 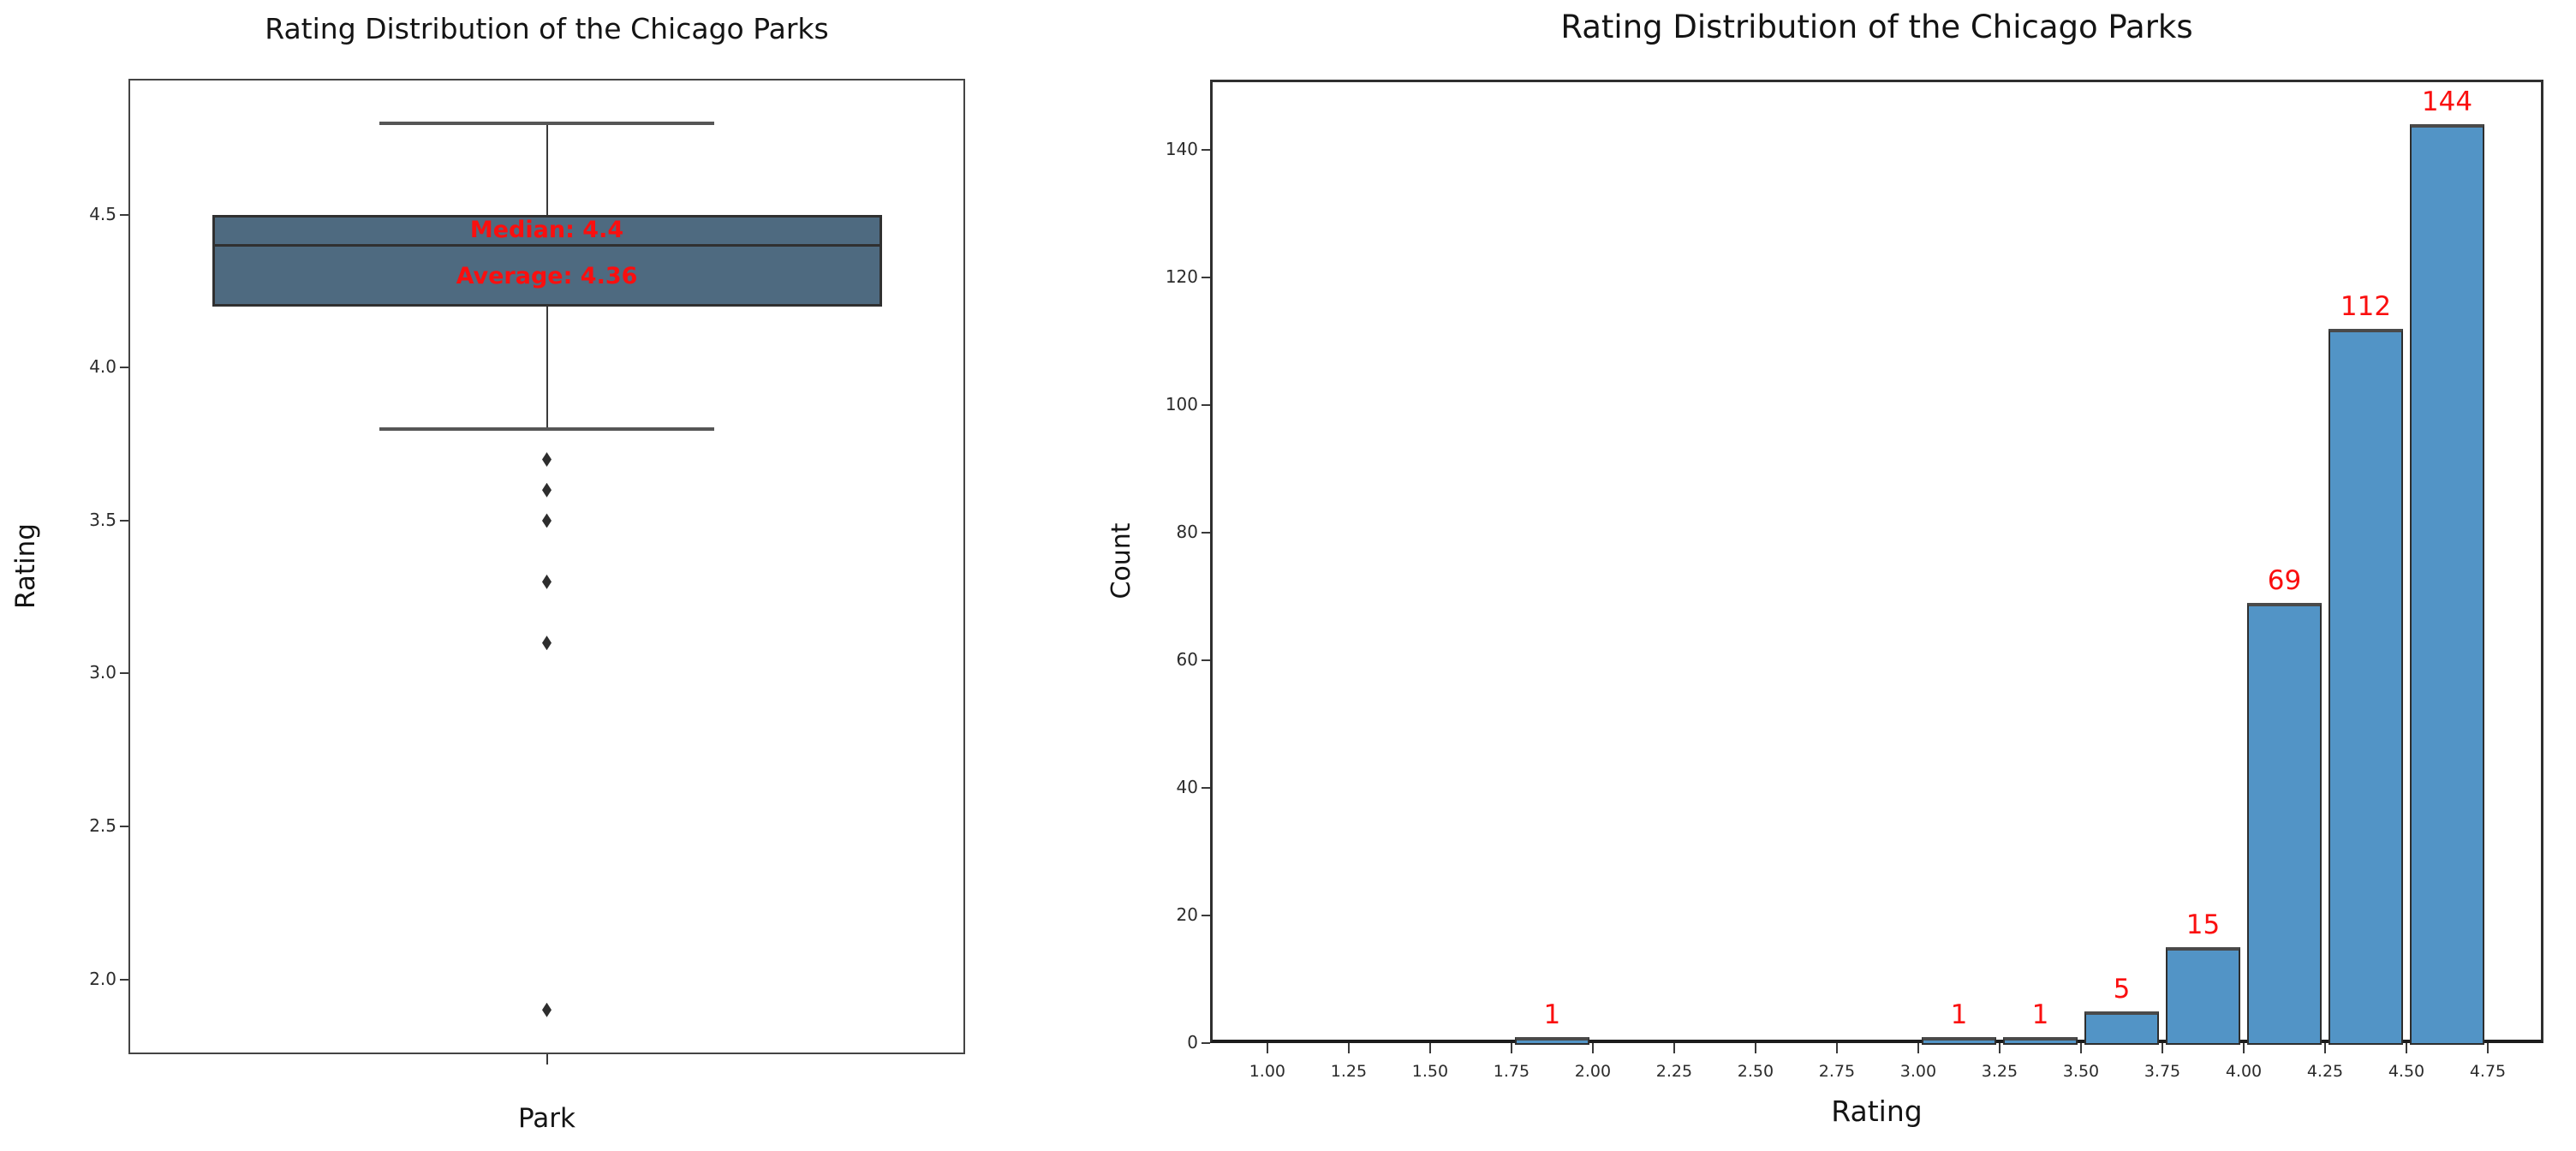 I want to click on x-tick-label: 3.50, so click(x=2081, y=1071).